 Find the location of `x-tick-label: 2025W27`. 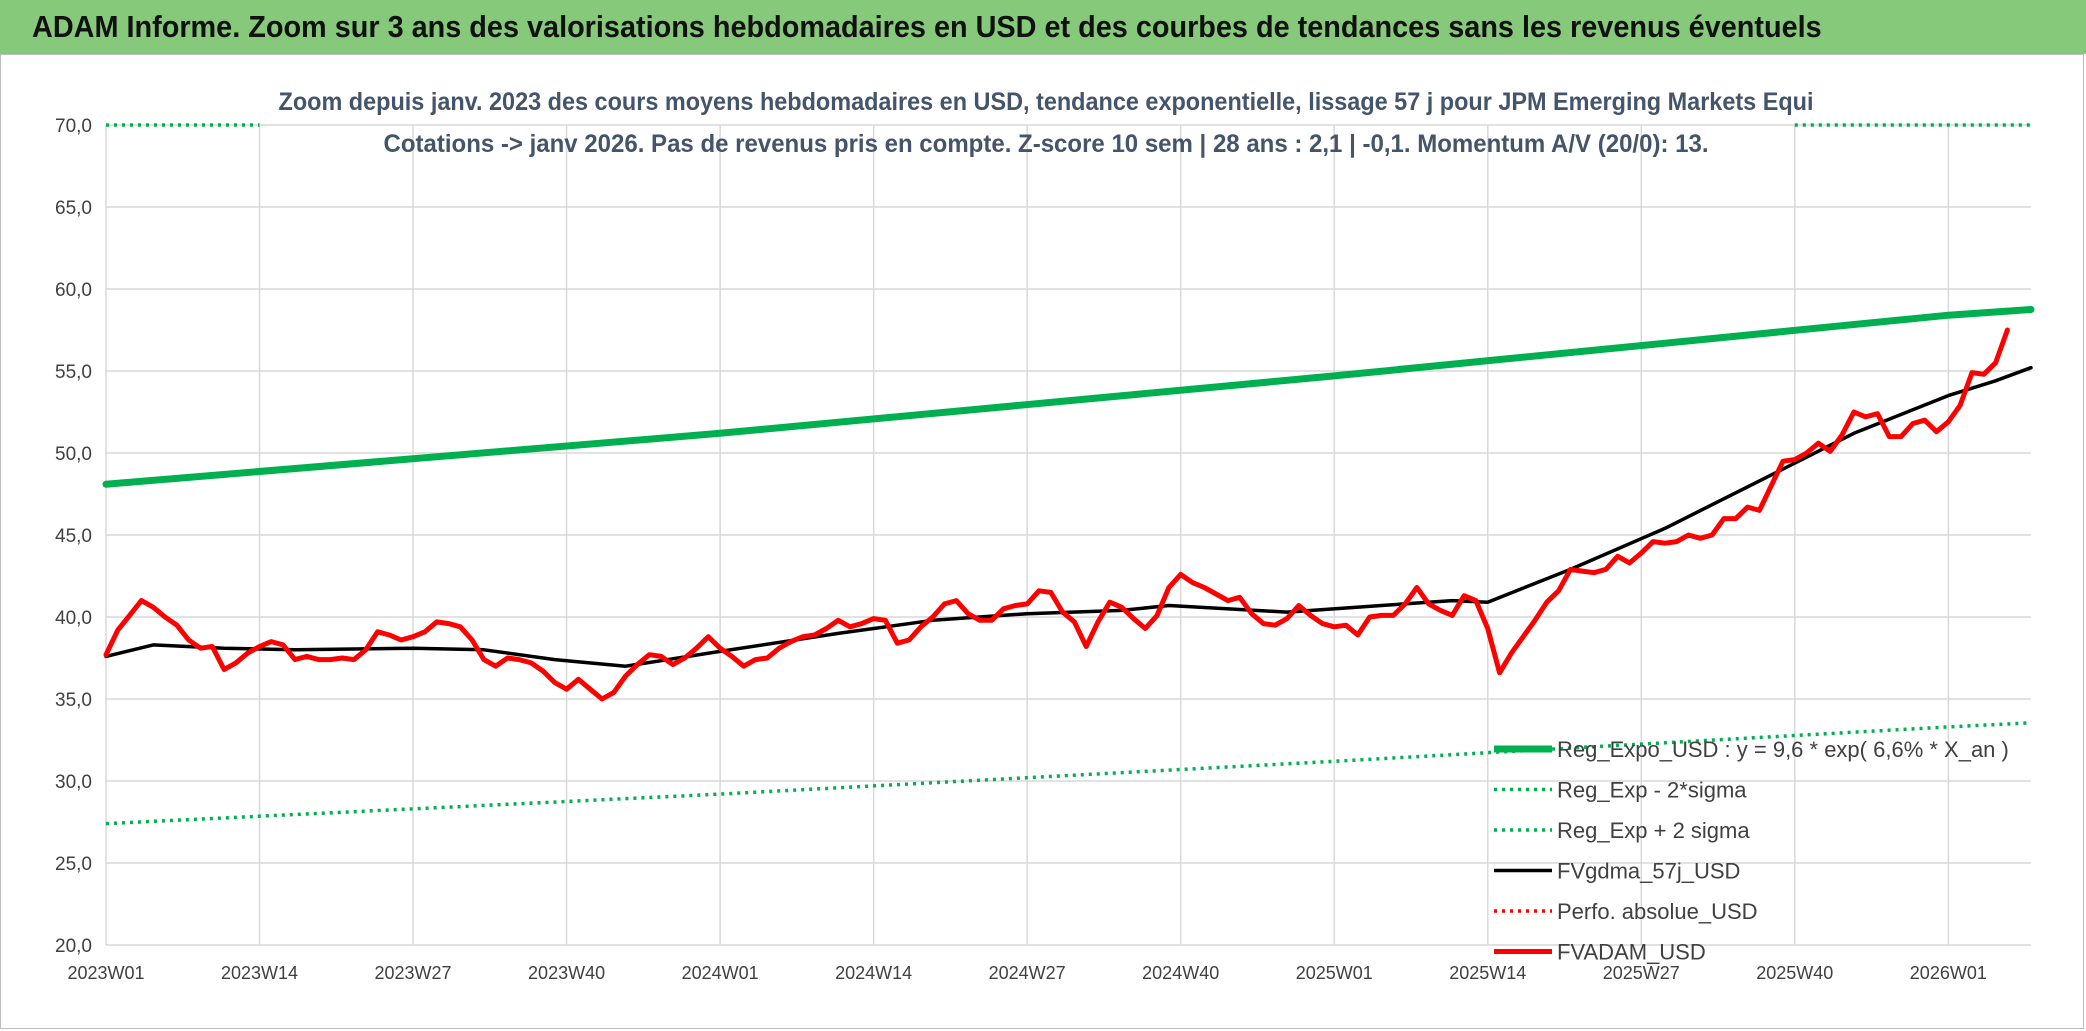

x-tick-label: 2025W27 is located at coordinates (1641, 973).